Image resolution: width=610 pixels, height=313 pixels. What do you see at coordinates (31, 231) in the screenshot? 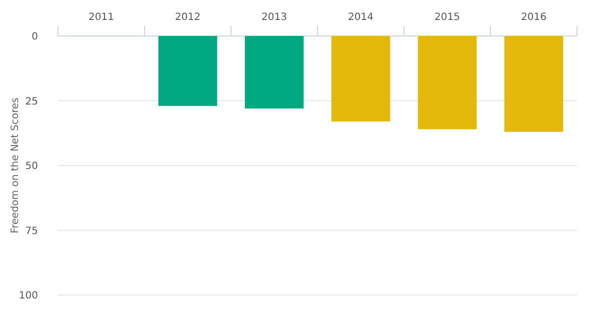
I see `y-tick-label: 75` at bounding box center [31, 231].